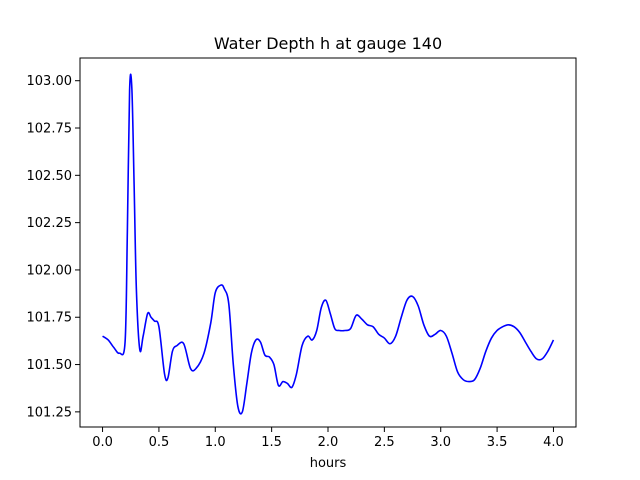 This screenshot has width=640, height=480. Describe the element at coordinates (440, 442) in the screenshot. I see `x-tick-label: 3.0` at that location.